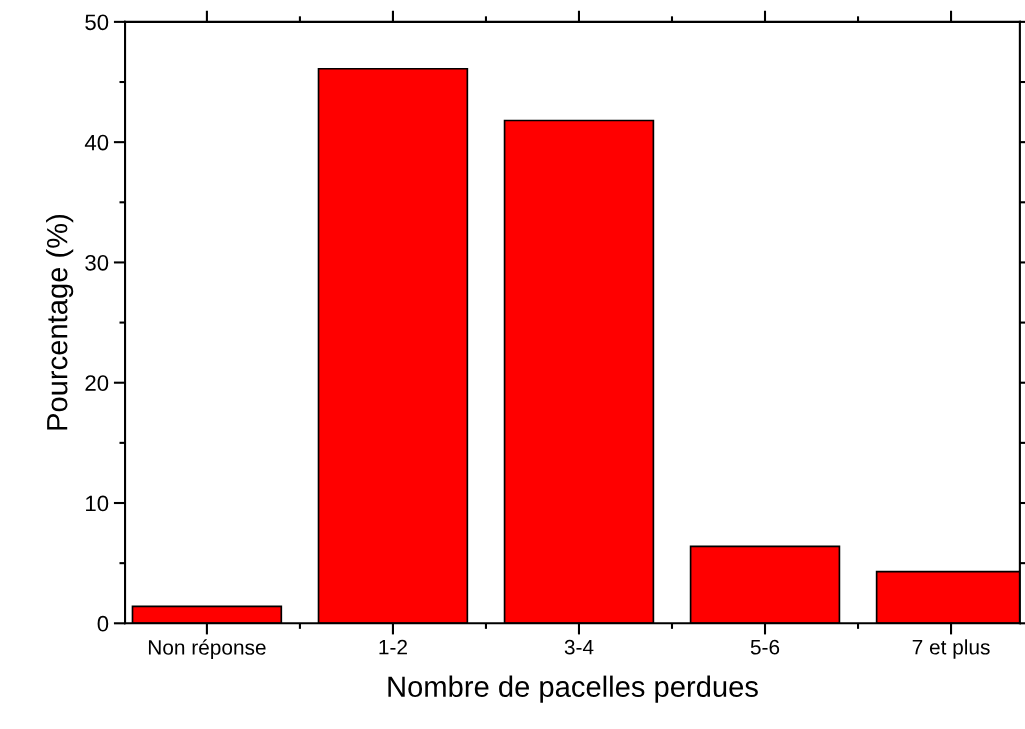 Image resolution: width=1025 pixels, height=729 pixels. What do you see at coordinates (60, 322) in the screenshot?
I see `y-axis-title: Pourcentage (%)` at bounding box center [60, 322].